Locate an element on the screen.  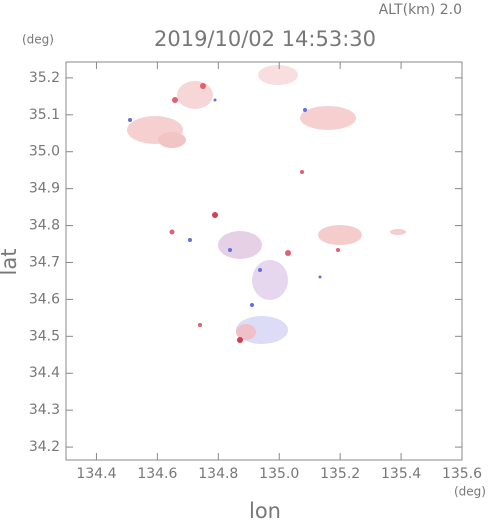
x-tick-label: 135.4 is located at coordinates (401, 474).